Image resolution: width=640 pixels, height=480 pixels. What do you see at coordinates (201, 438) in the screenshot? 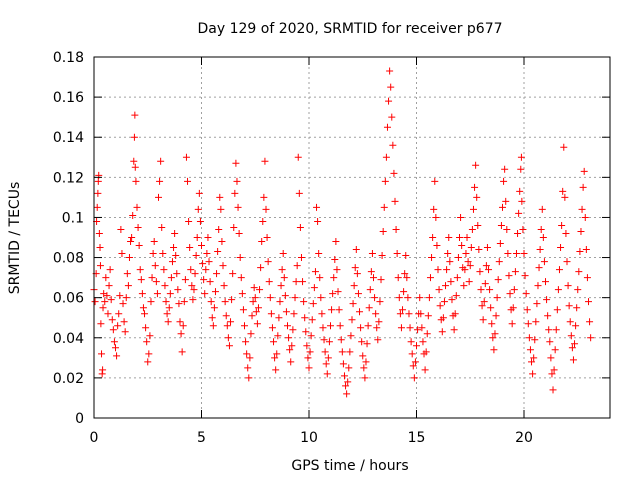
I see `x-tick-label: 5` at bounding box center [201, 438].